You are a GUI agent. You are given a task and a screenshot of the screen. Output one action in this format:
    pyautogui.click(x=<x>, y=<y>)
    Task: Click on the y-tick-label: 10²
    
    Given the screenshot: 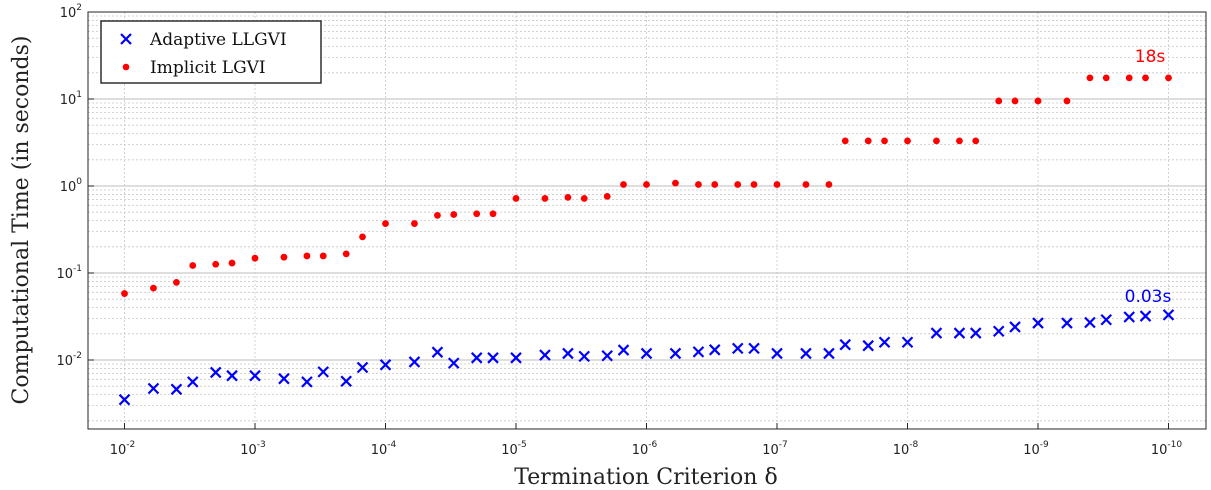 What is the action you would take?
    pyautogui.click(x=71, y=12)
    